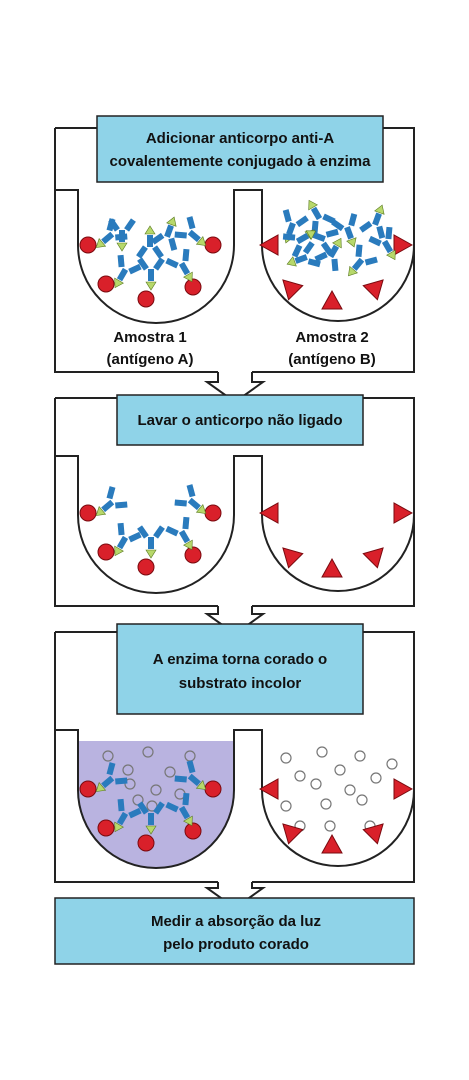  Describe the element at coordinates (250, 789) in the screenshot. I see `substrate-circles` at that location.